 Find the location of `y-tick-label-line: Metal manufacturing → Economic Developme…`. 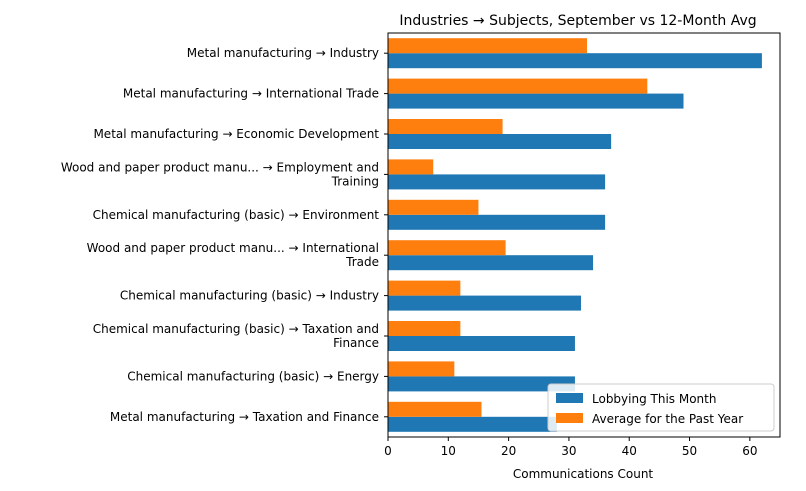

y-tick-label-line: Metal manufacturing → Economic Developme… is located at coordinates (236, 134).